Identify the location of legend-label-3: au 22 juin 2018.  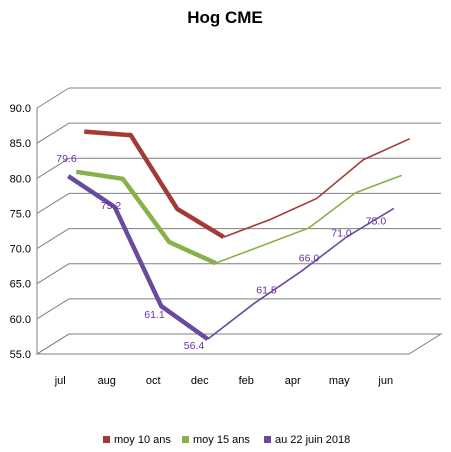
(312, 440).